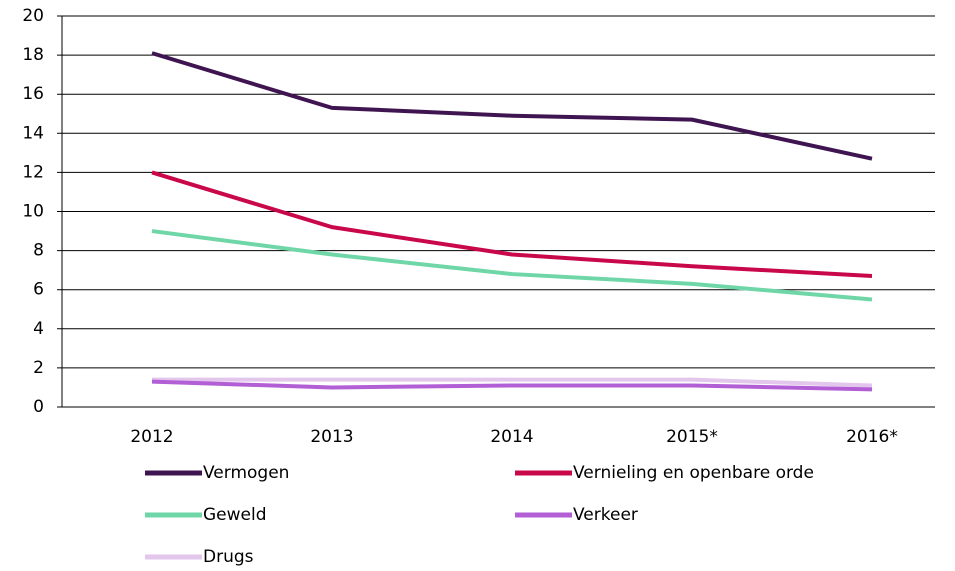 The image size is (955, 571). What do you see at coordinates (38, 407) in the screenshot?
I see `y-tick-label: 0` at bounding box center [38, 407].